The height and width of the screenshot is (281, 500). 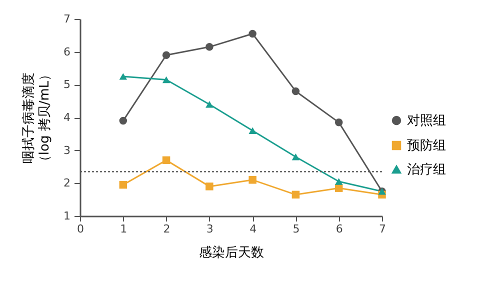 I want to click on x-tick-label: 4, so click(x=253, y=229).